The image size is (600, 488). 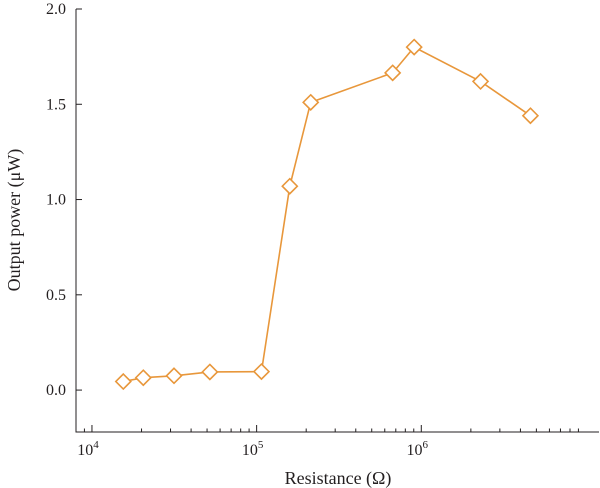 I want to click on y-tick-label: 1.5, so click(x=56, y=104).